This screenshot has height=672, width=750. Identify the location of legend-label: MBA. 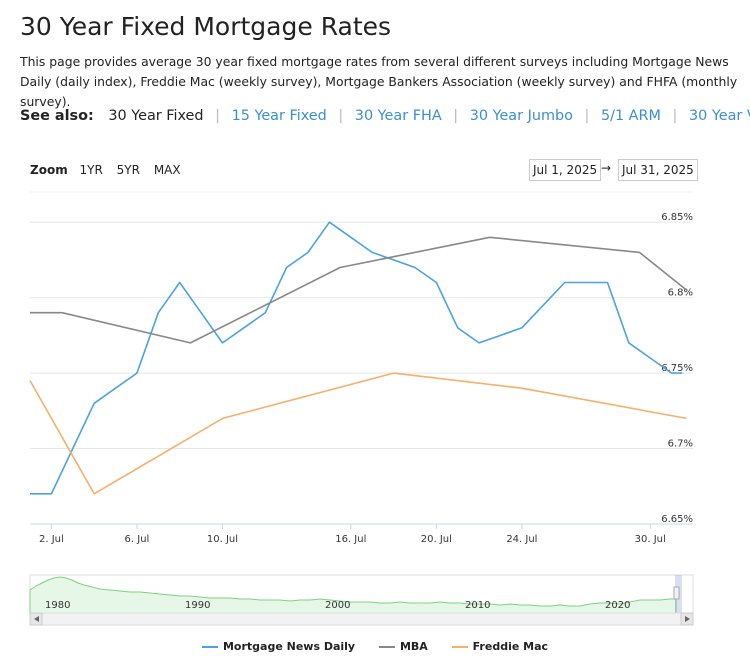
(413, 646).